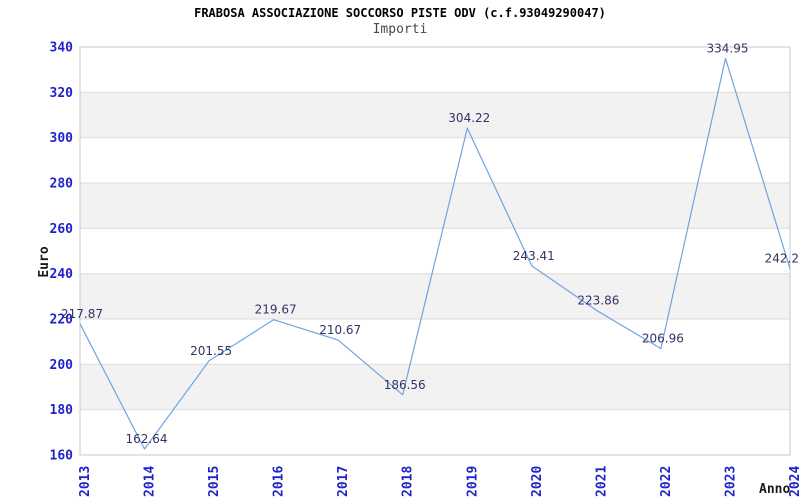  What do you see at coordinates (340, 330) in the screenshot?
I see `data-point-label: 210.67` at bounding box center [340, 330].